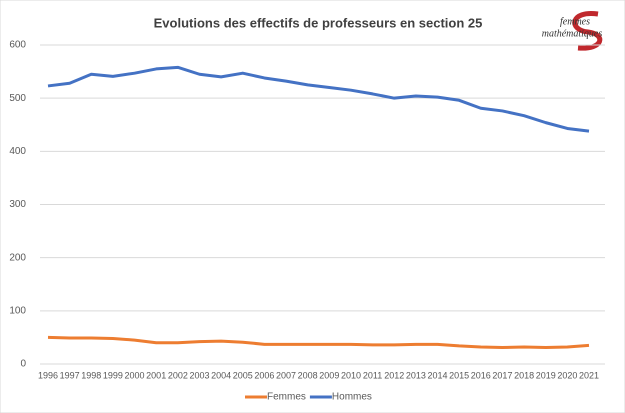 The image size is (625, 413). What do you see at coordinates (546, 375) in the screenshot?
I see `x-tick-label: 2019` at bounding box center [546, 375].